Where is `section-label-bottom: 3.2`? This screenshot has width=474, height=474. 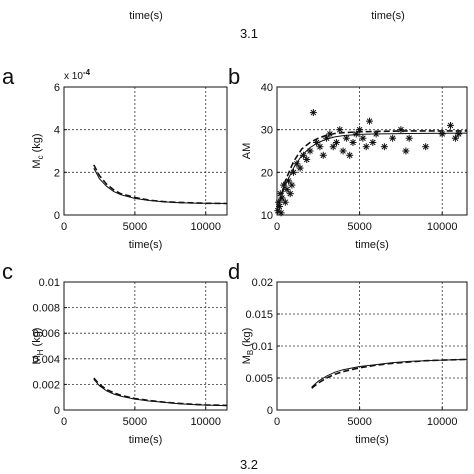
section-label-bottom: 3.2 is located at coordinates (249, 464).